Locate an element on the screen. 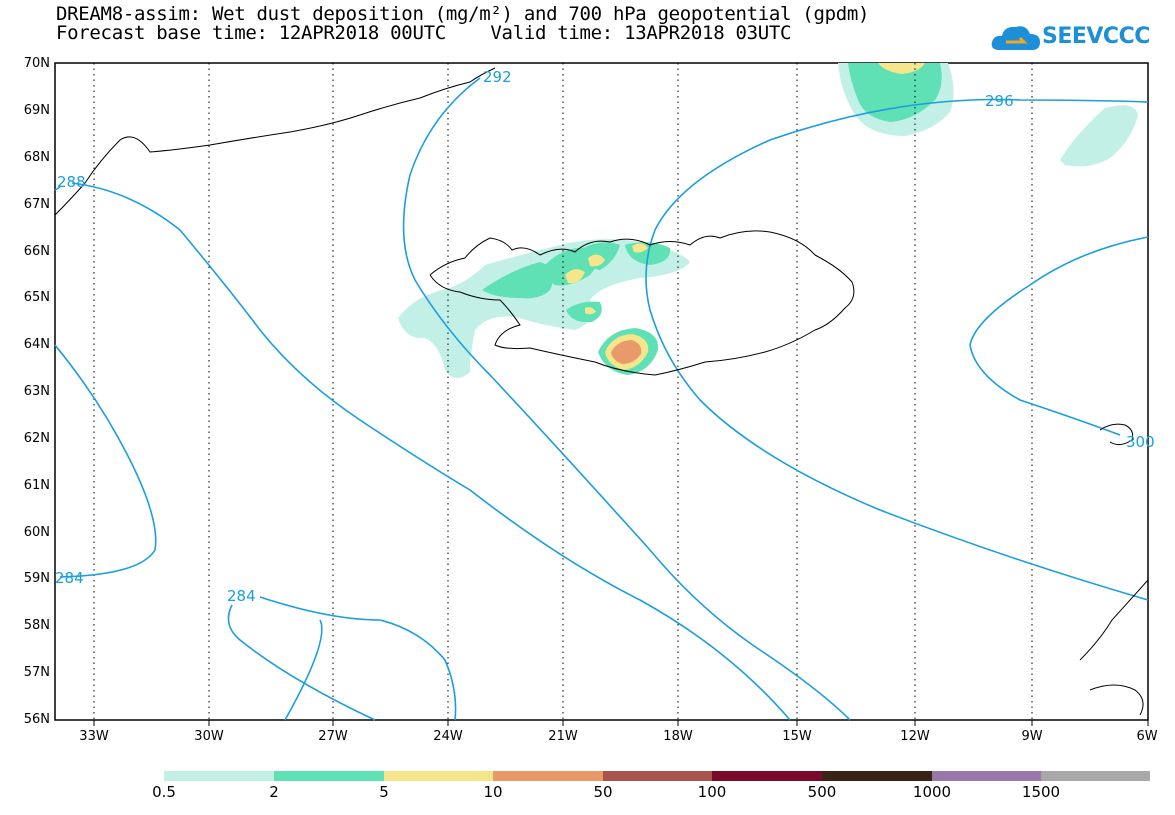 Image resolution: width=1175 pixels, height=815 pixels. cloud-icon is located at coordinates (1015, 38).